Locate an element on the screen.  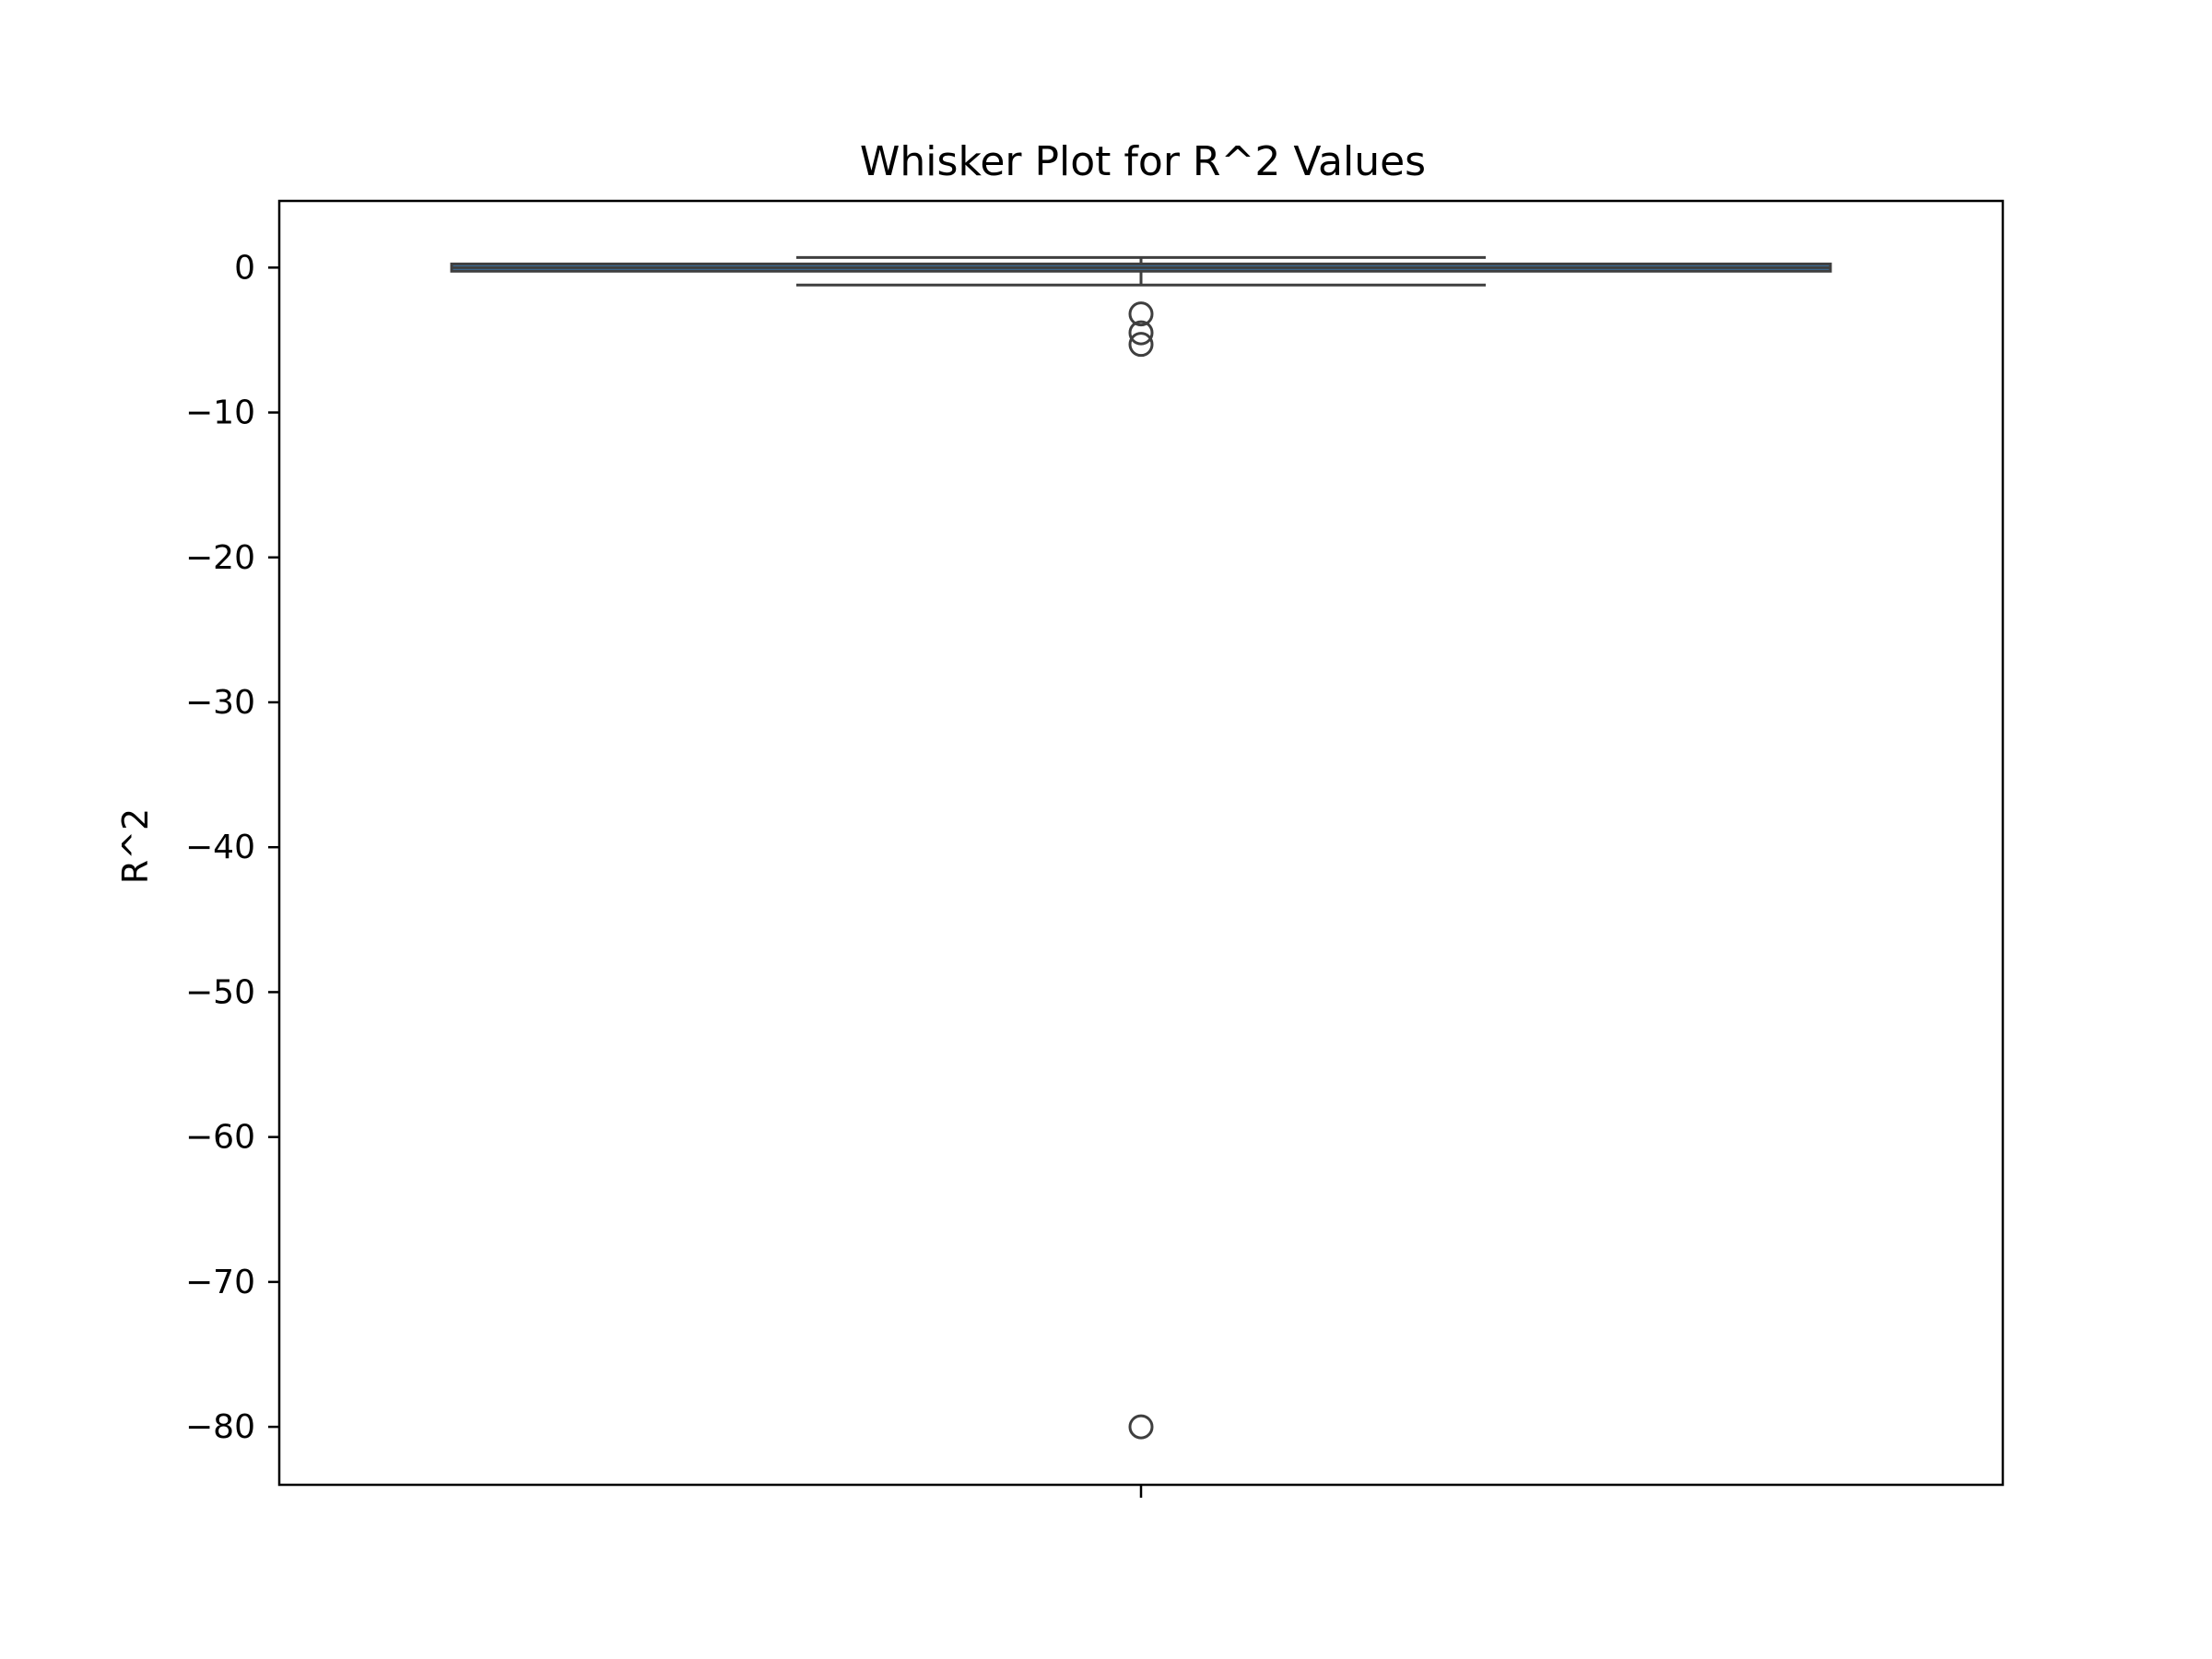
y-tick-label: −60 is located at coordinates (220, 1138).